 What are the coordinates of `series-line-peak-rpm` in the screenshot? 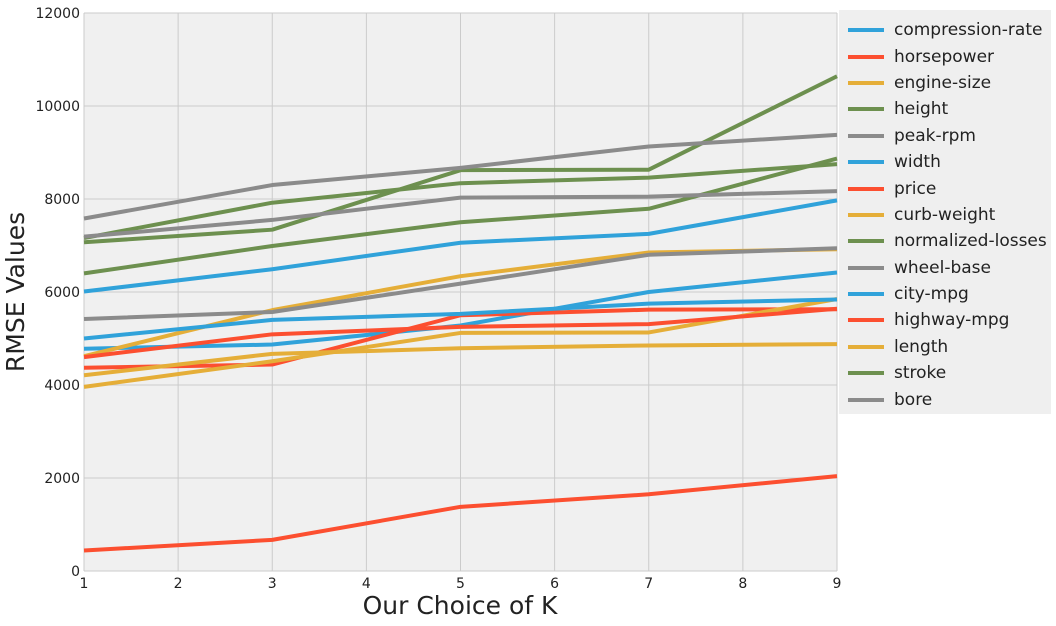 It's located at (460, 176).